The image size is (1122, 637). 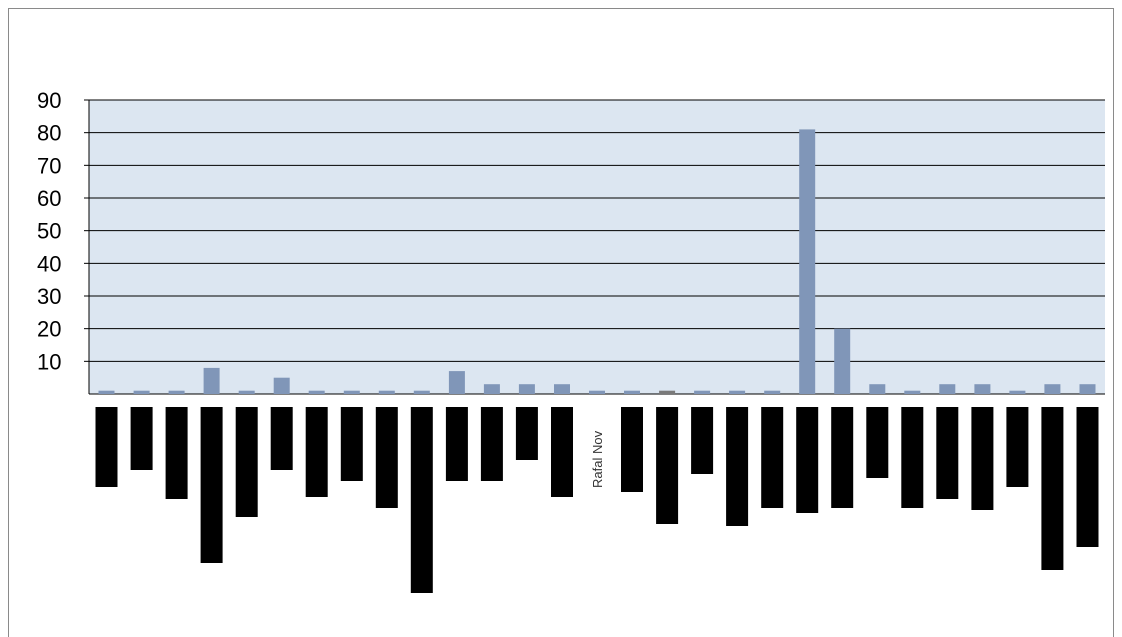 I want to click on y-tick-label-60: 60, so click(x=49, y=198).